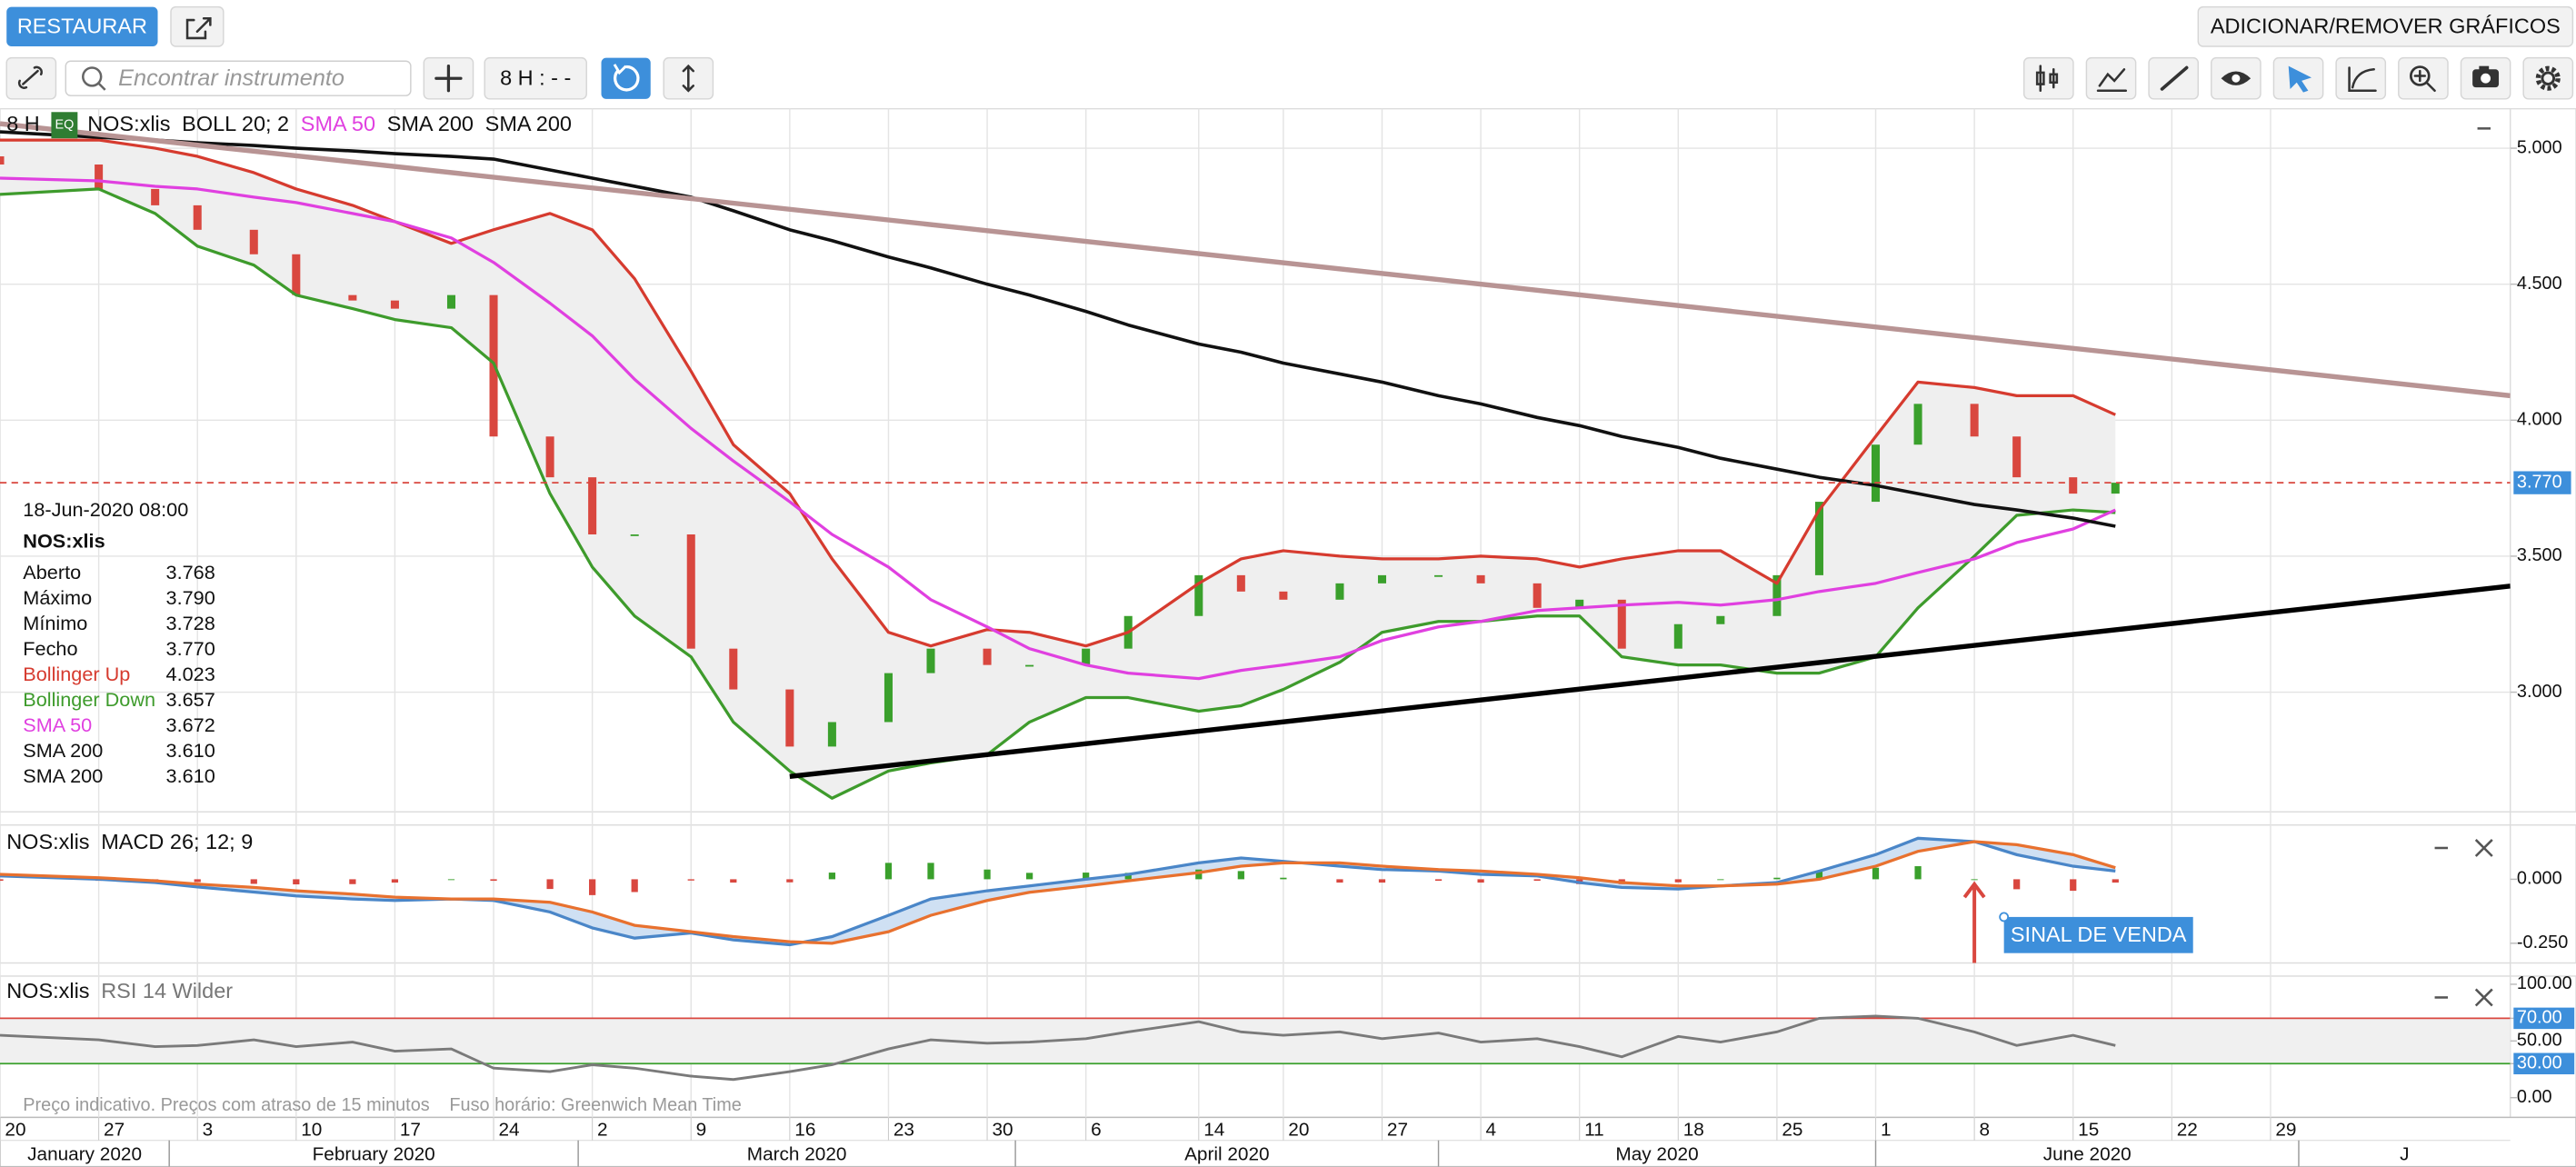 The height and width of the screenshot is (1167, 2576). I want to click on annotation-label: SINAL DE VENDA, so click(2099, 934).